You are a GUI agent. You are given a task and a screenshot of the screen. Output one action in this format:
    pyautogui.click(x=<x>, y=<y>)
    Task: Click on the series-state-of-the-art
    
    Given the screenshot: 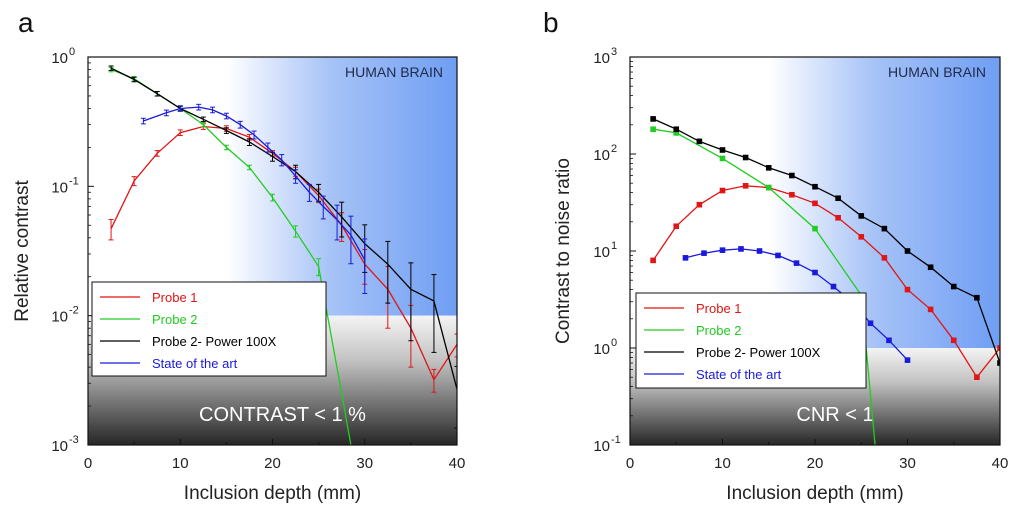 What is the action you would take?
    pyautogui.click(x=254, y=198)
    